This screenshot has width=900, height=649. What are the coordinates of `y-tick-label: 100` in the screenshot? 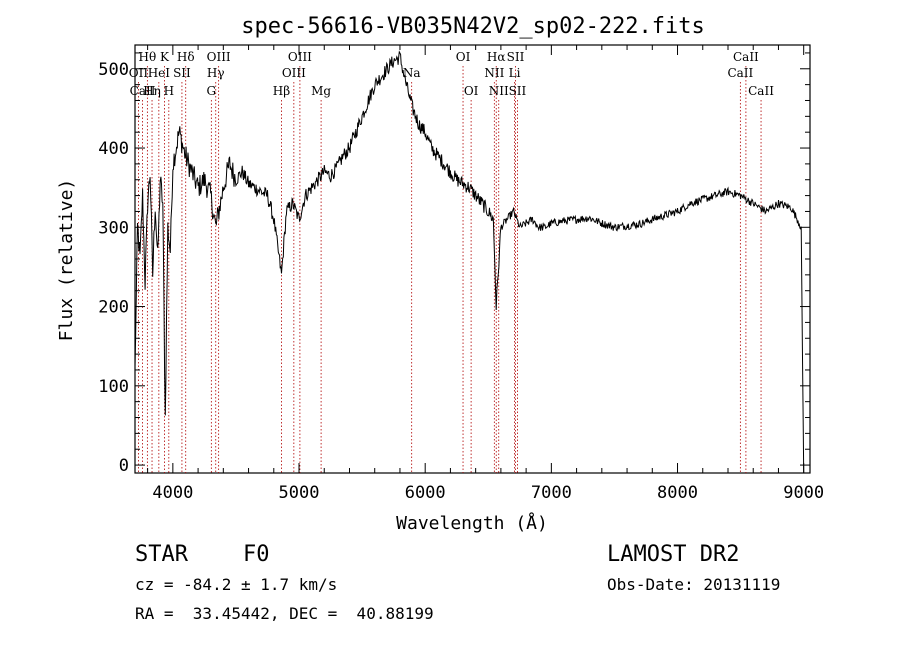 It's located at (113, 387).